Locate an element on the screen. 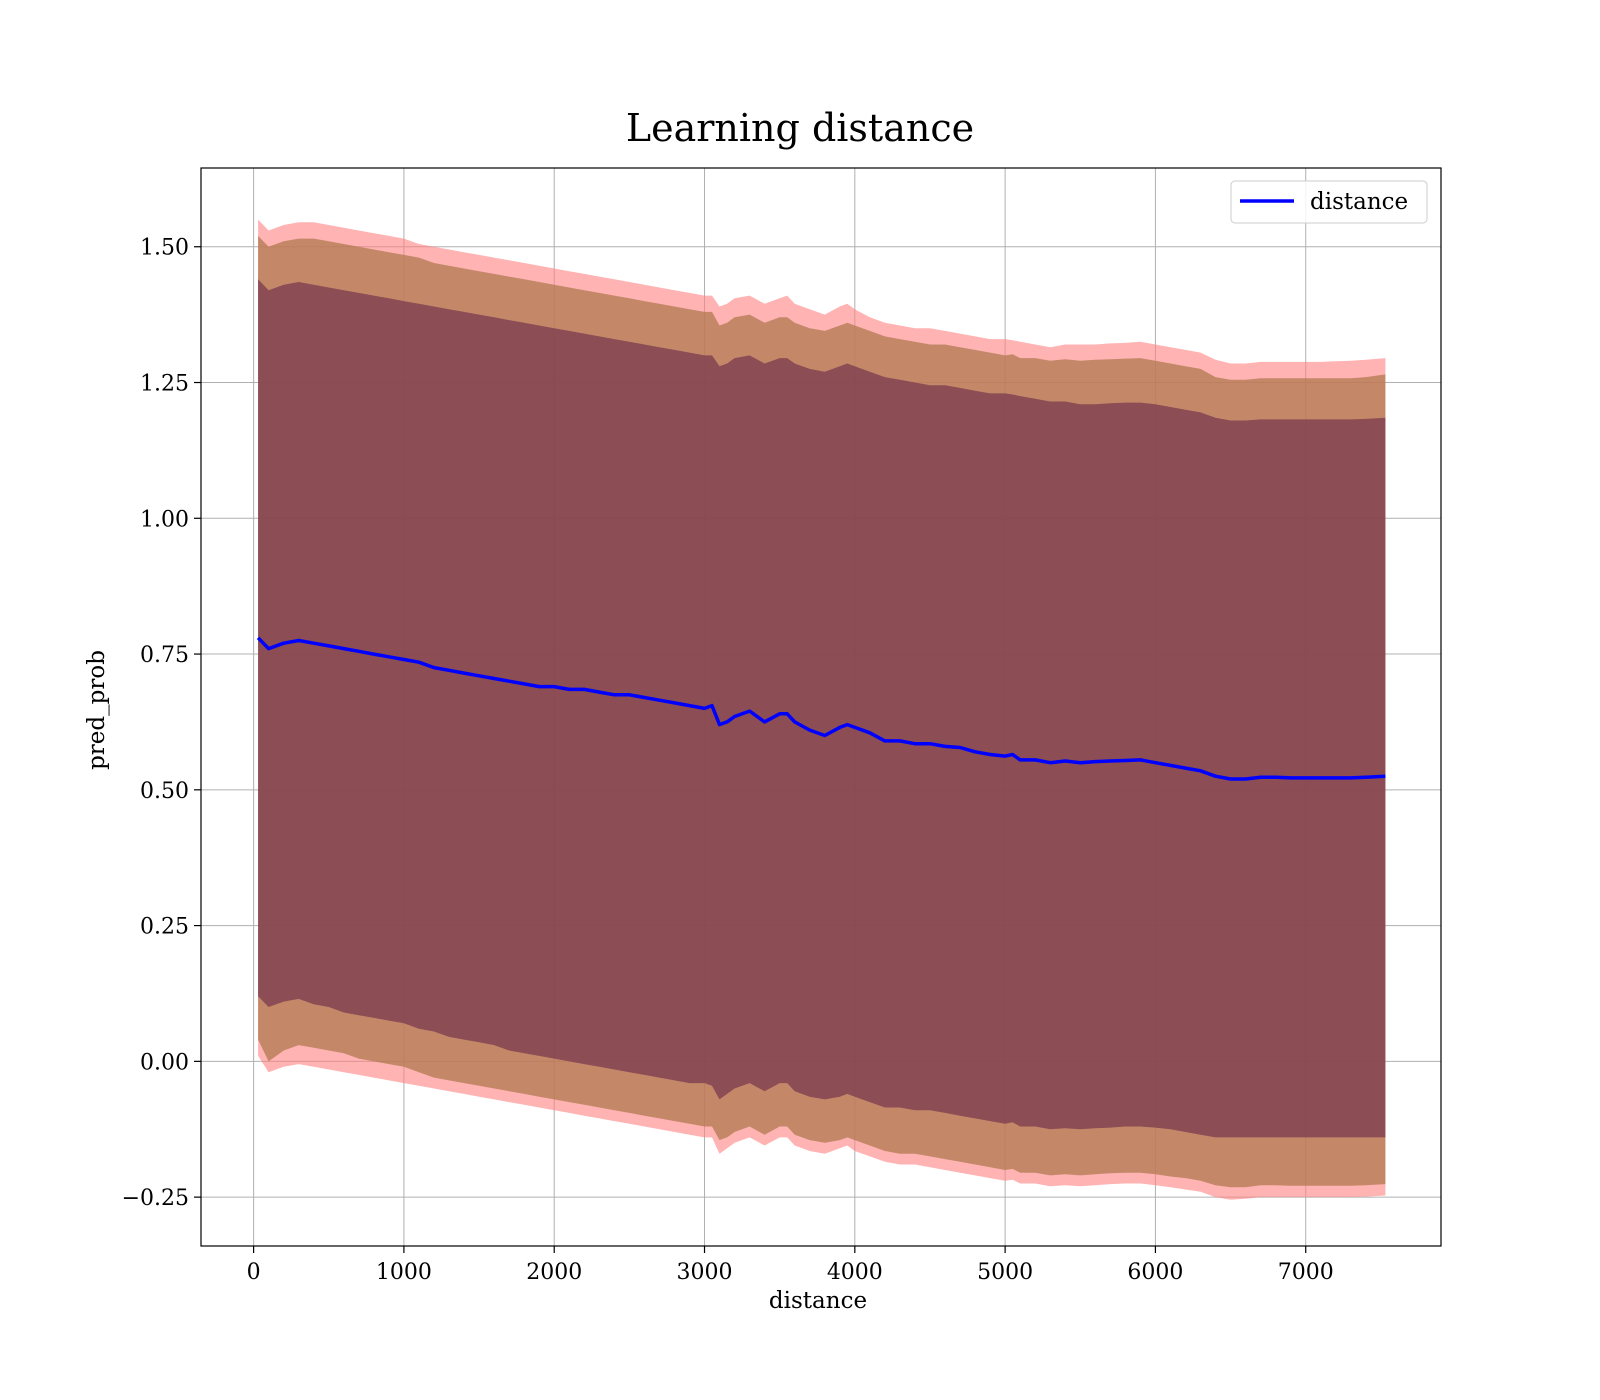  legend-label-distance: distance is located at coordinates (1359, 202).